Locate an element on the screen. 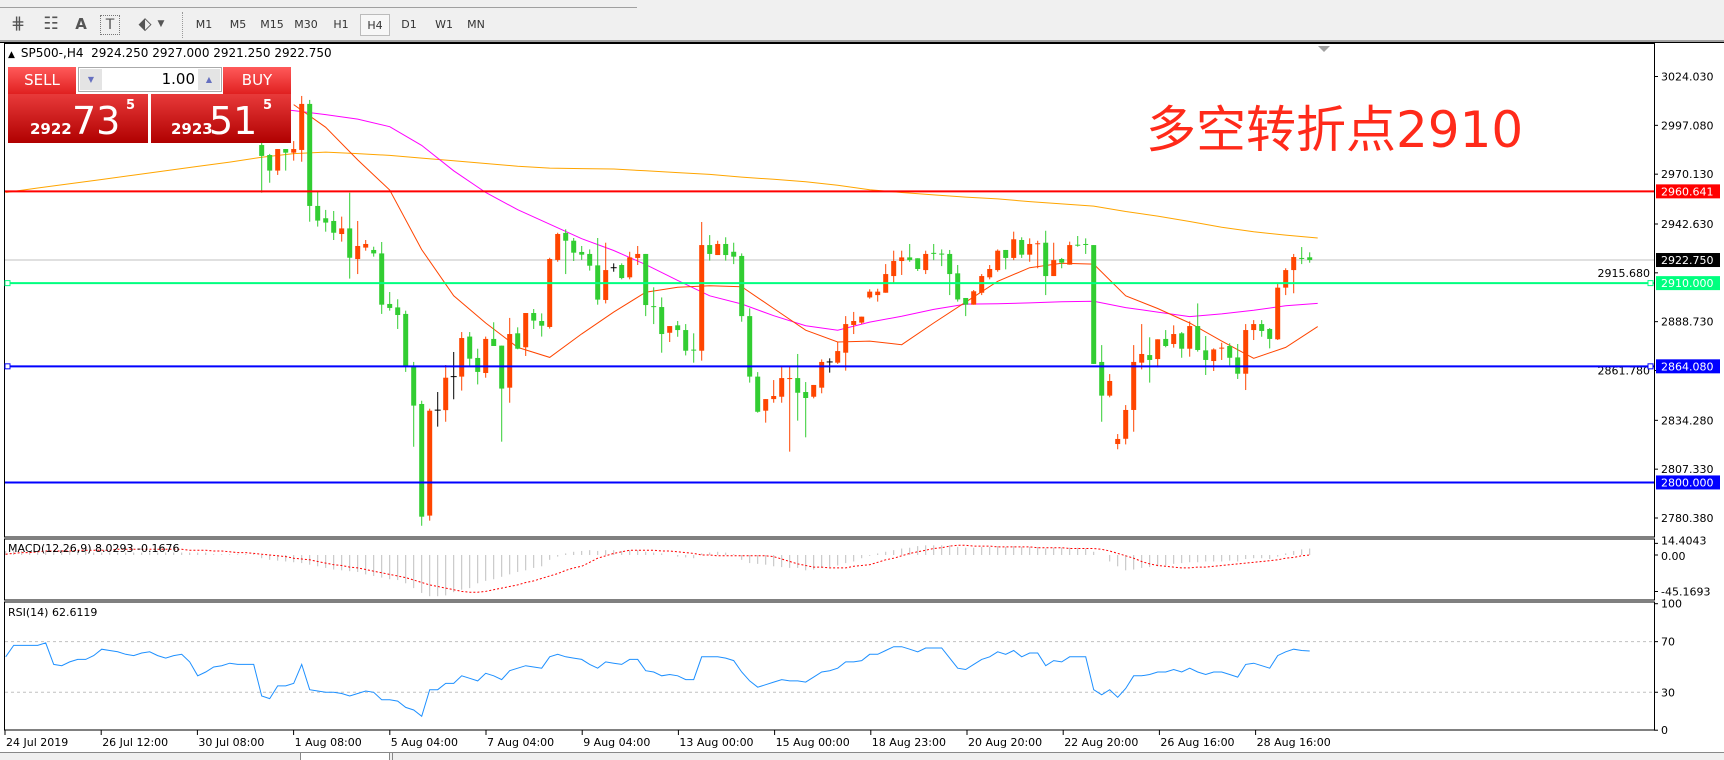  one-click-trading-panel: SELL ▼ 1.00 ▲ BUY 2922 73 5 2923 51 5 is located at coordinates (149, 105).